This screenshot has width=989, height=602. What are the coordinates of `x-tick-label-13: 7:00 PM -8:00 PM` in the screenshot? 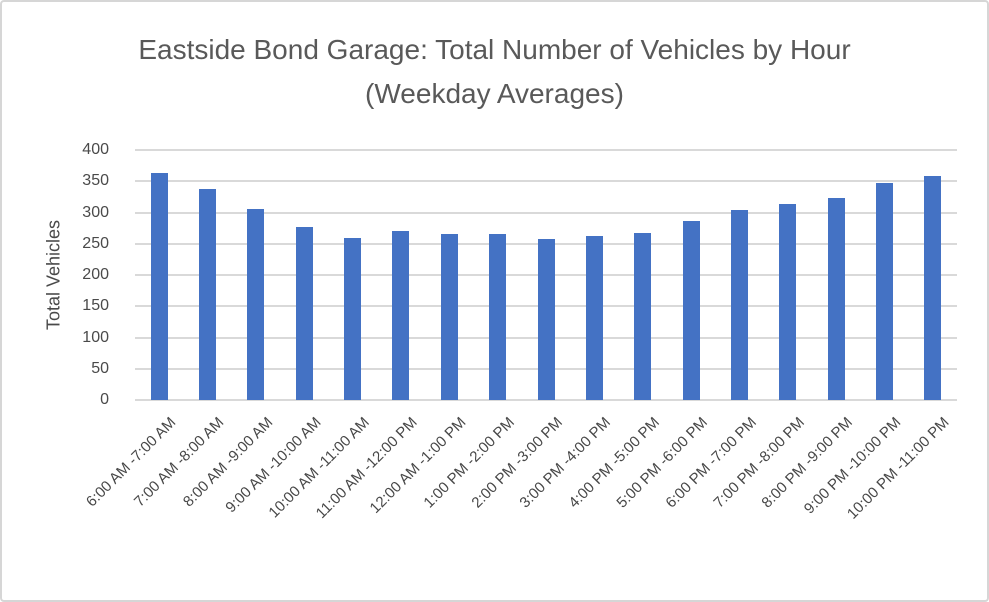 It's located at (759, 463).